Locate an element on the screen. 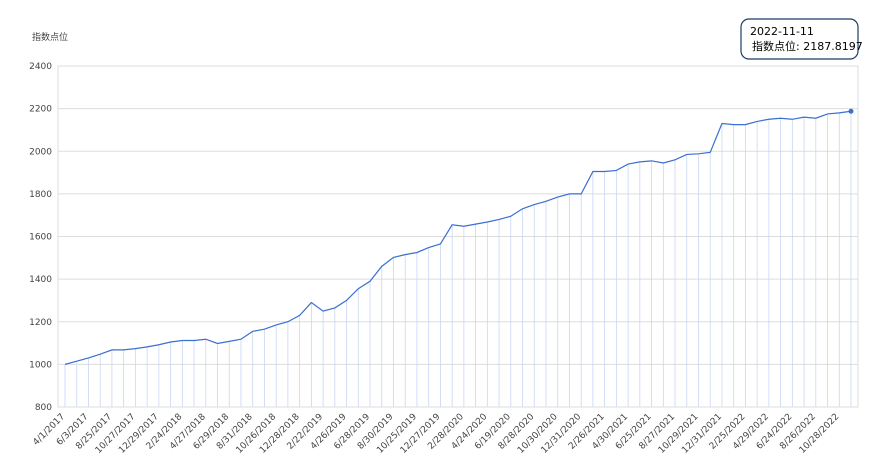  y-tick-label: 1400 is located at coordinates (40, 280).